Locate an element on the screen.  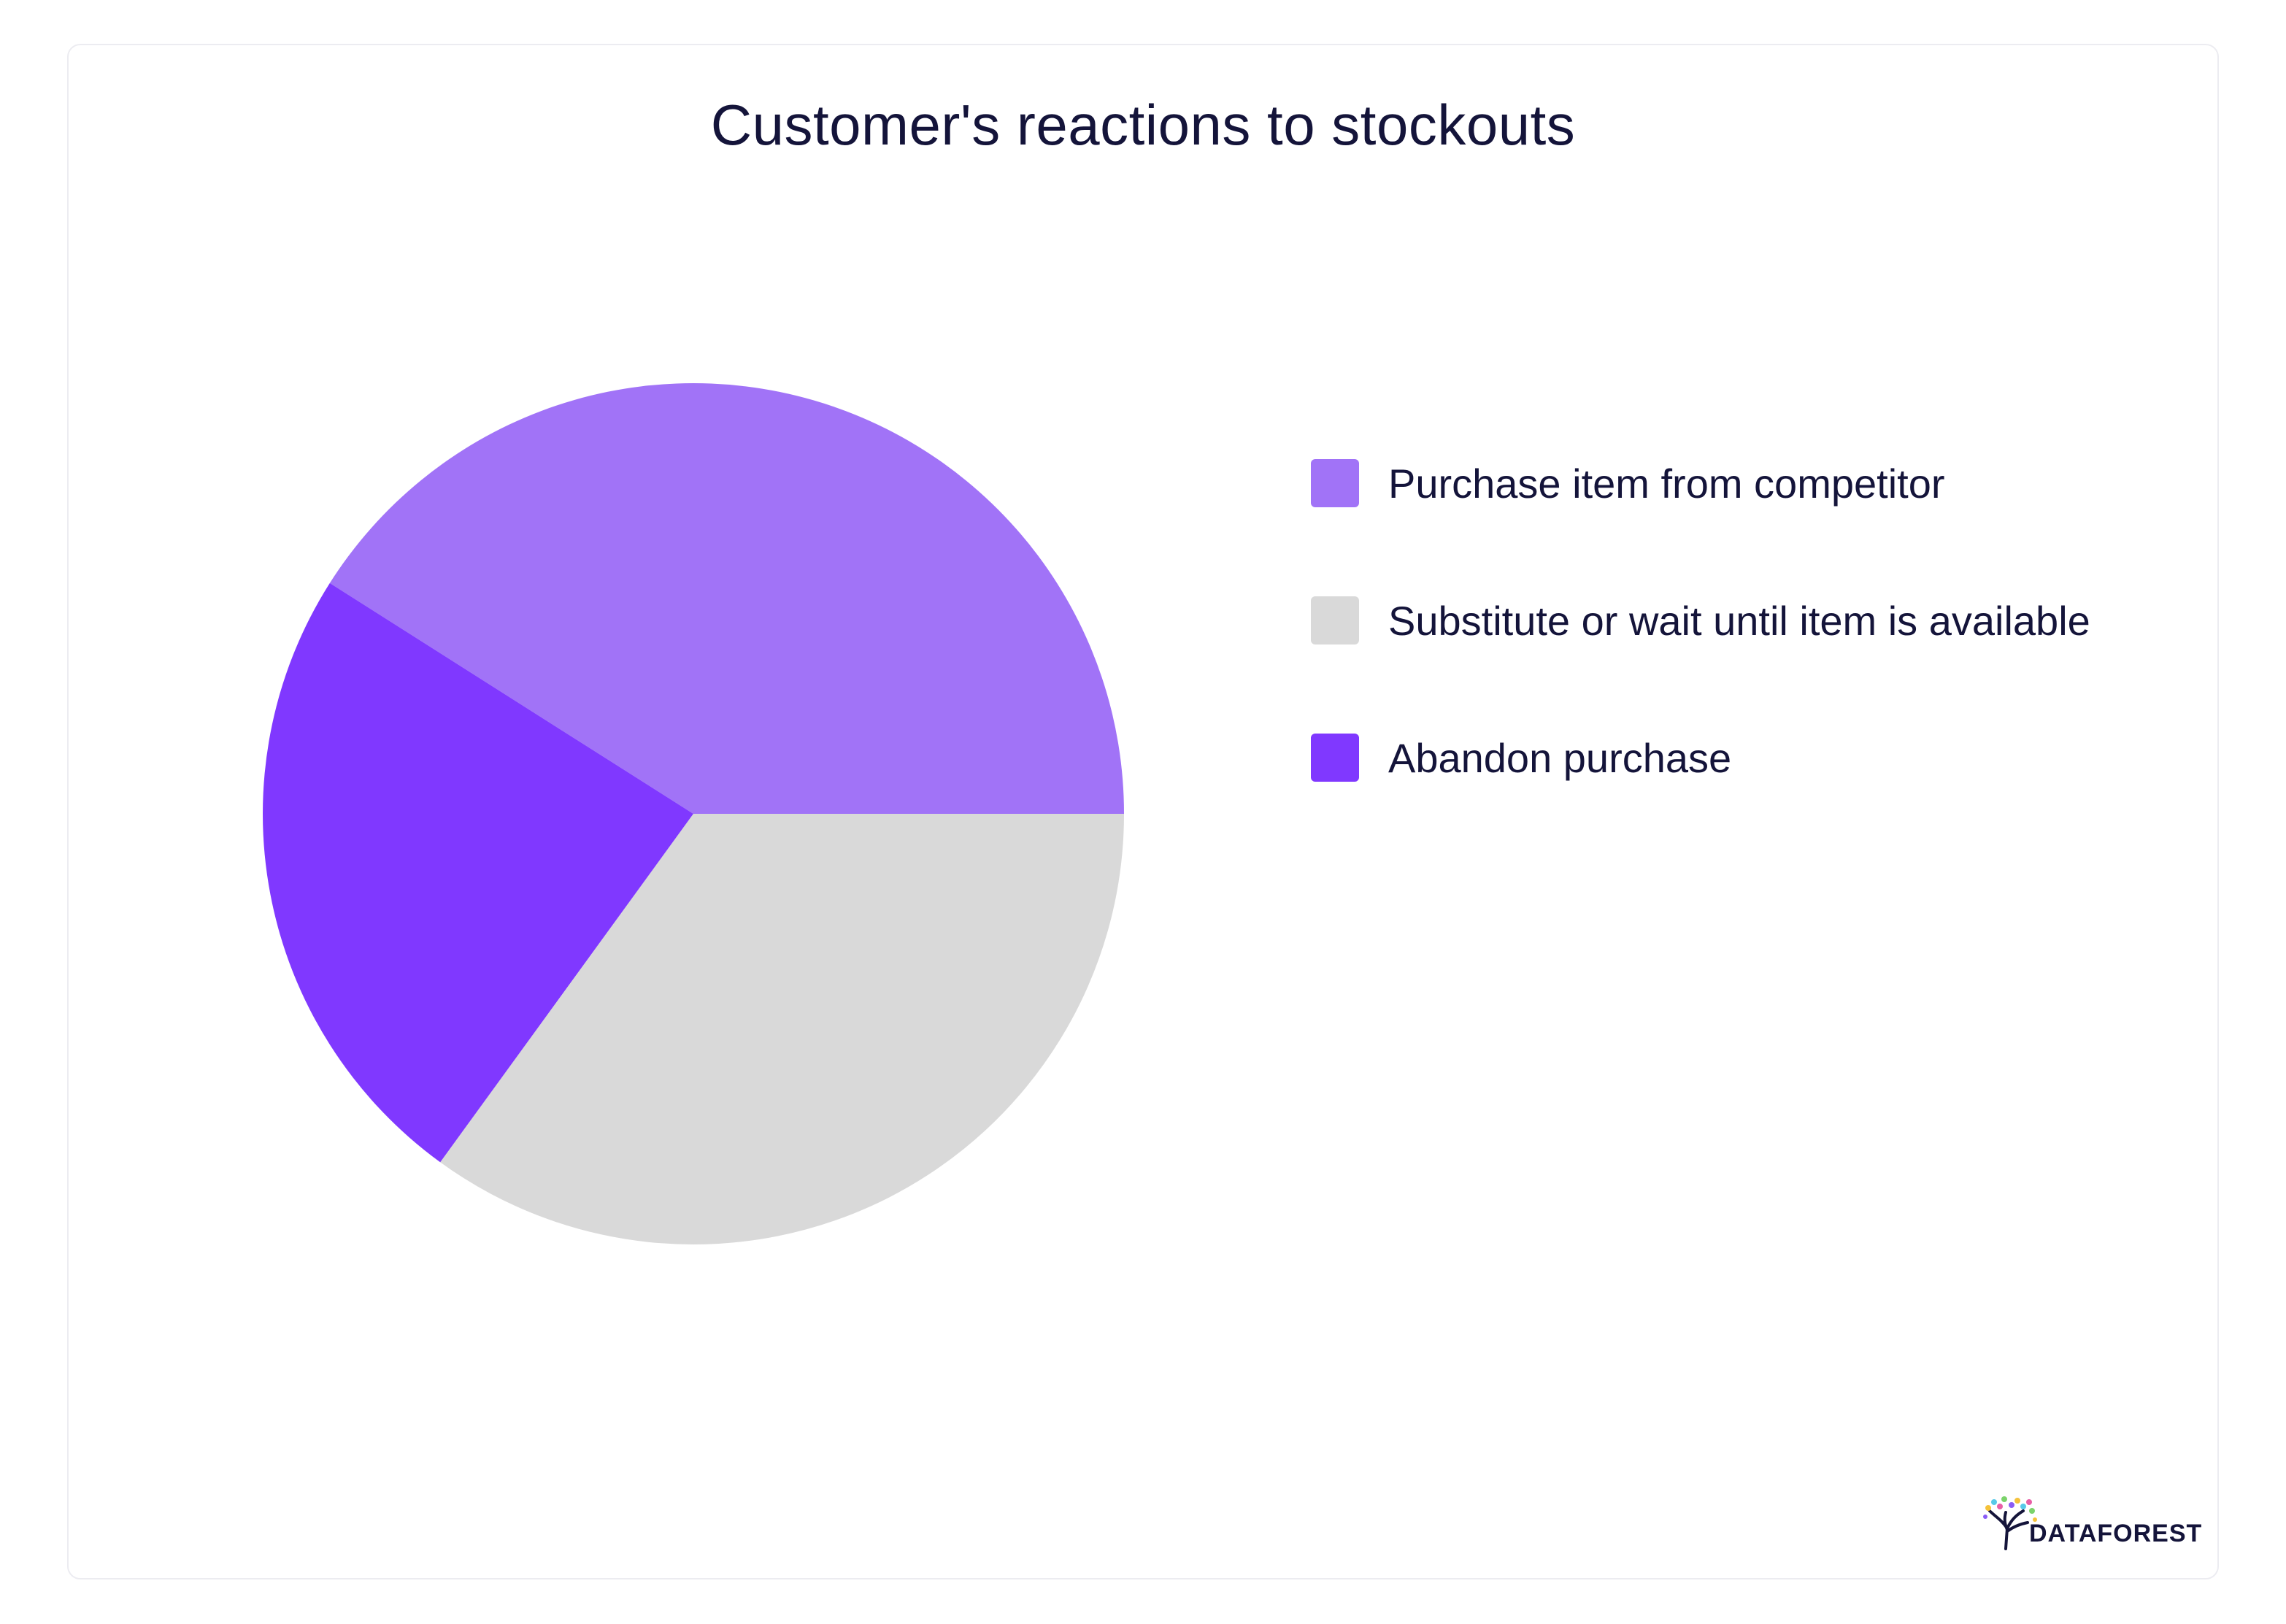
tree-logo-icon is located at coordinates (2010, 1523).